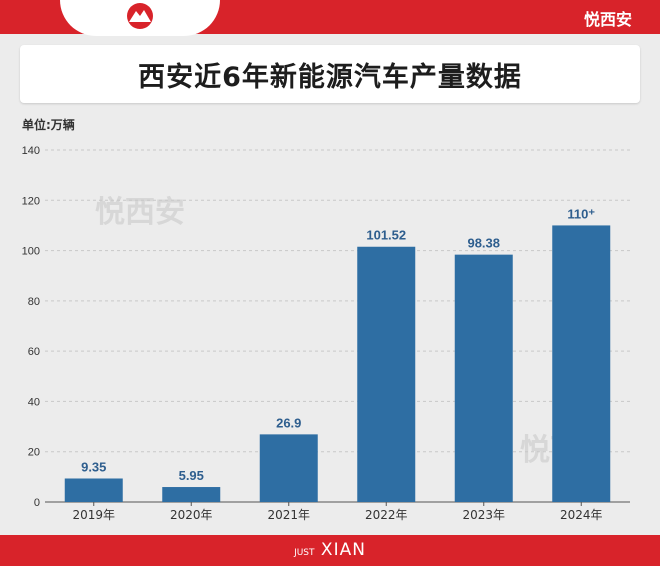 This screenshot has height=566, width=660. Describe the element at coordinates (34, 352) in the screenshot. I see `y-tick-label: 60` at that location.